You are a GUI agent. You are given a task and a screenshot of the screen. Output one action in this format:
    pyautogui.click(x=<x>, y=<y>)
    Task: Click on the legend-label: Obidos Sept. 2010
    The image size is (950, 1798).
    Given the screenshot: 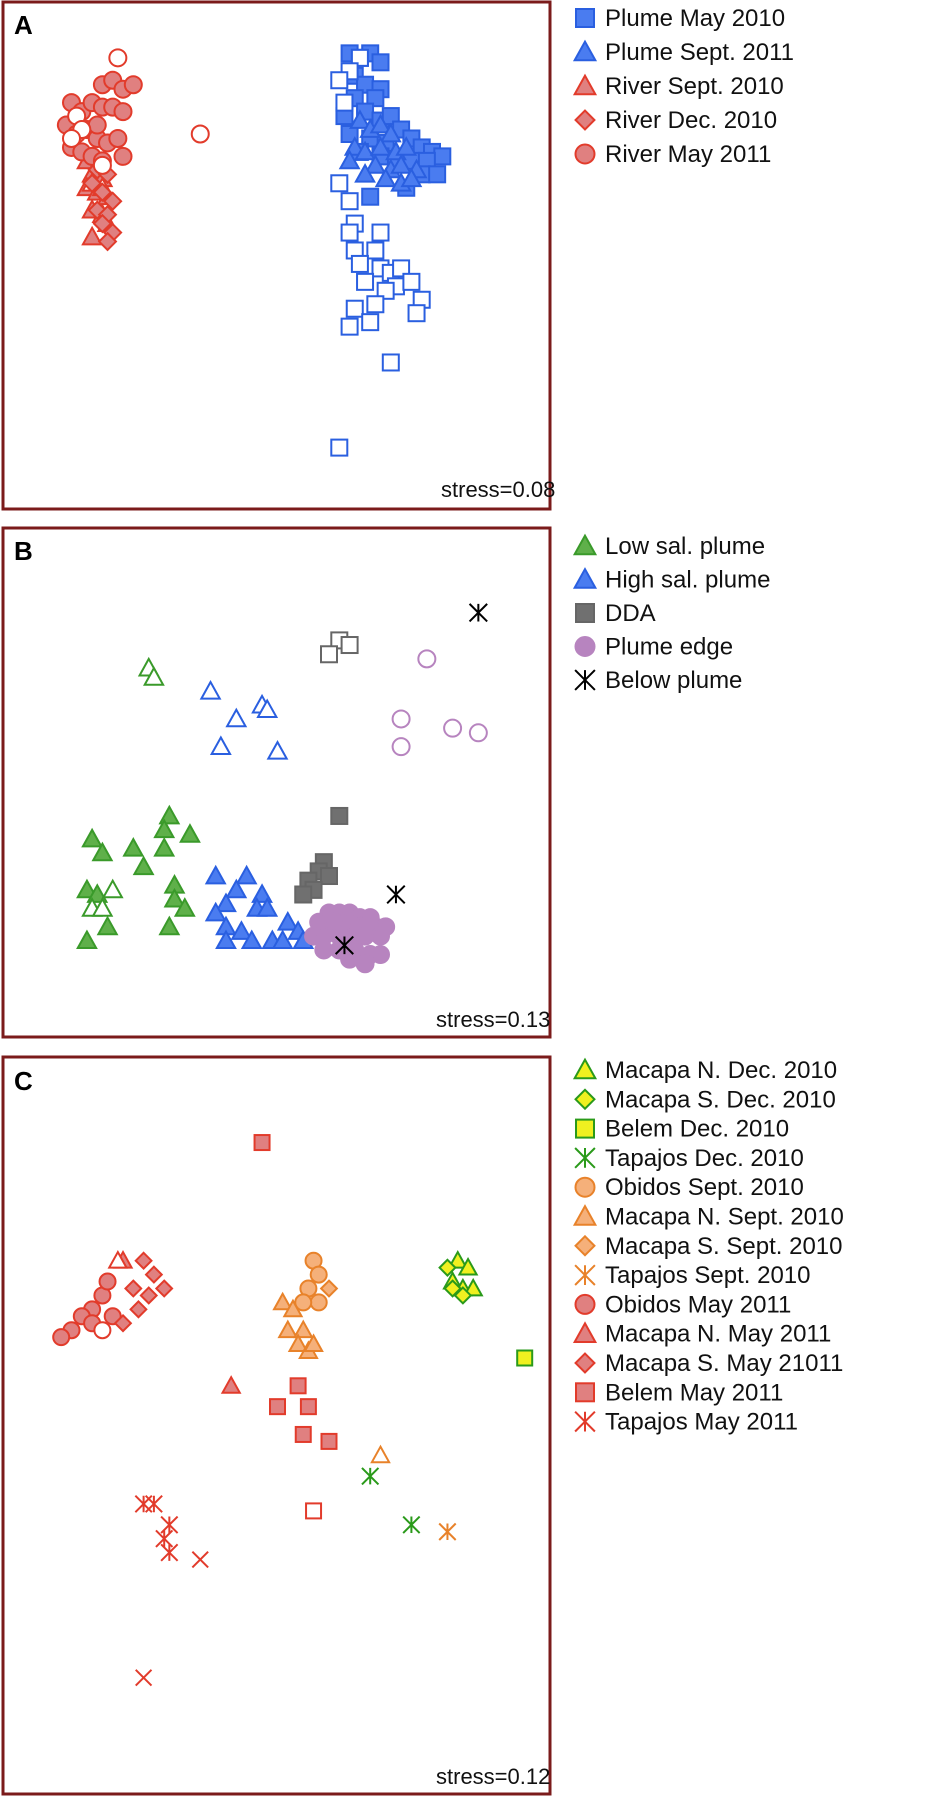 What is the action you would take?
    pyautogui.click(x=704, y=1187)
    